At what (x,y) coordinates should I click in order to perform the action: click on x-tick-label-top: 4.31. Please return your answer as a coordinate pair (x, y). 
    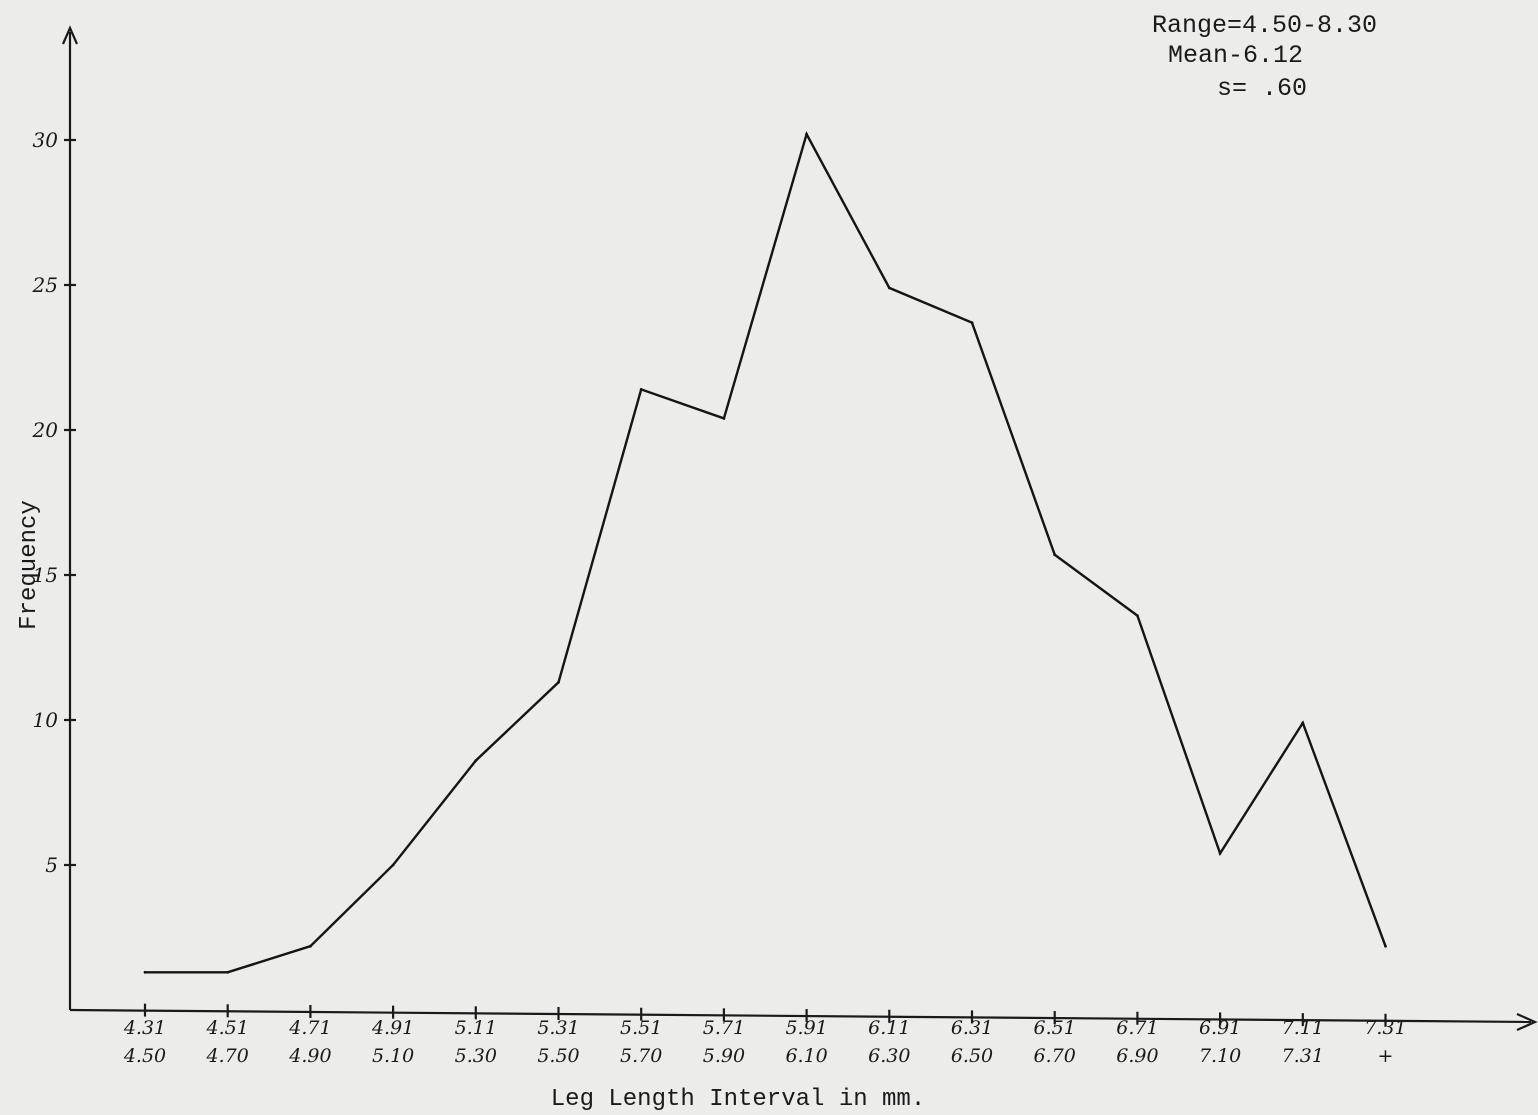
    Looking at the image, I should click on (144, 1028).